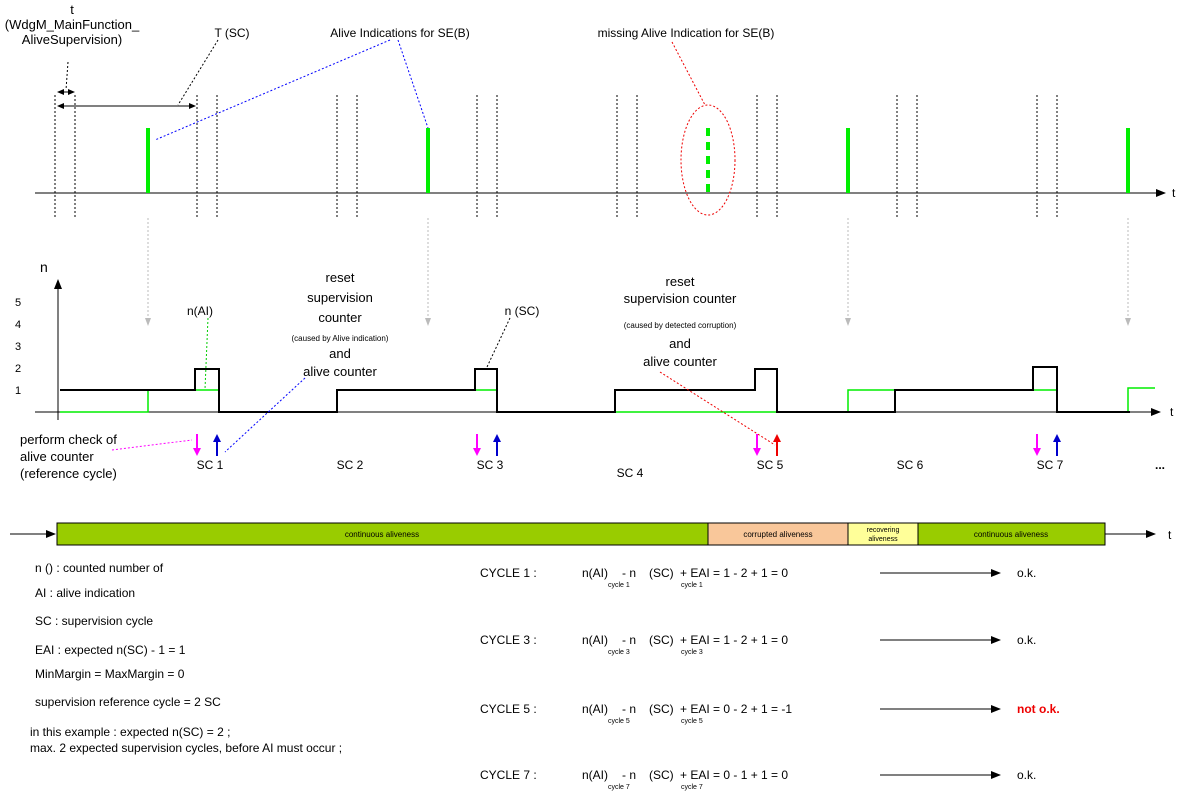  What do you see at coordinates (18, 347) in the screenshot?
I see `y-label: 3` at bounding box center [18, 347].